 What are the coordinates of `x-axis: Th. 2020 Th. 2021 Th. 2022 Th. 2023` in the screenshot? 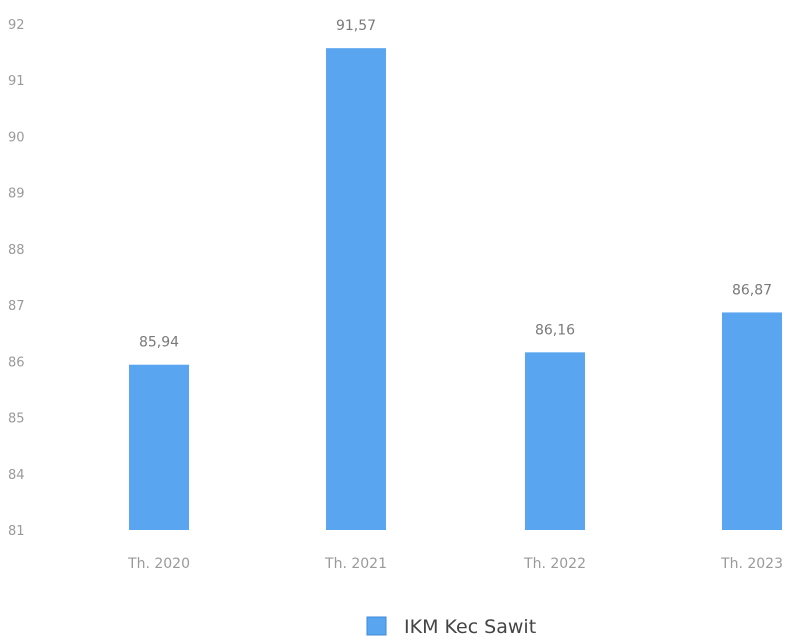 It's located at (455, 564).